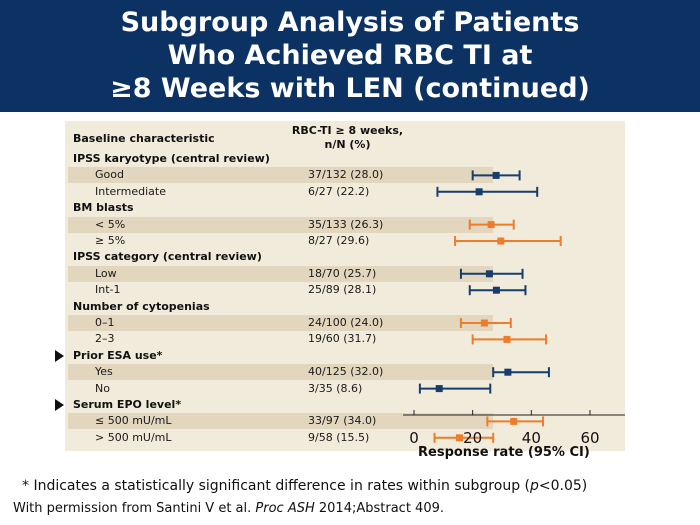 This screenshot has height=525, width=700. I want to click on category-row: IPSS category (central review), so click(280, 257).